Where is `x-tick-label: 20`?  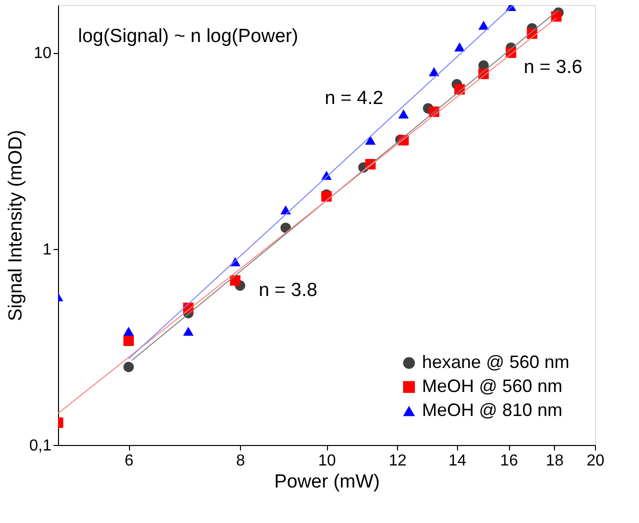 x-tick-label: 20 is located at coordinates (595, 461).